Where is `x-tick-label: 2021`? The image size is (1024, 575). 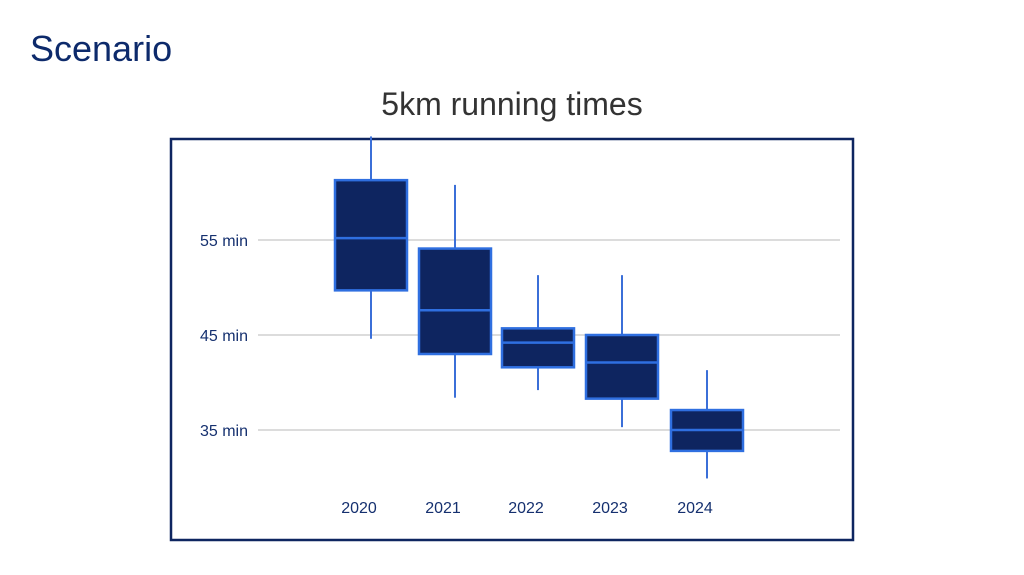
x-tick-label: 2021 is located at coordinates (443, 508).